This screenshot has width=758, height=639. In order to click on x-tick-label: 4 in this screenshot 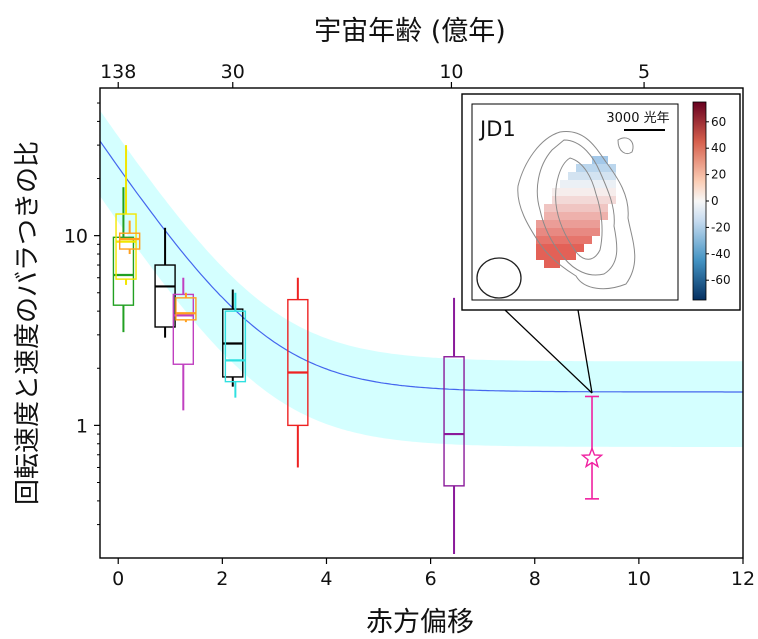, I will do `click(326, 579)`.